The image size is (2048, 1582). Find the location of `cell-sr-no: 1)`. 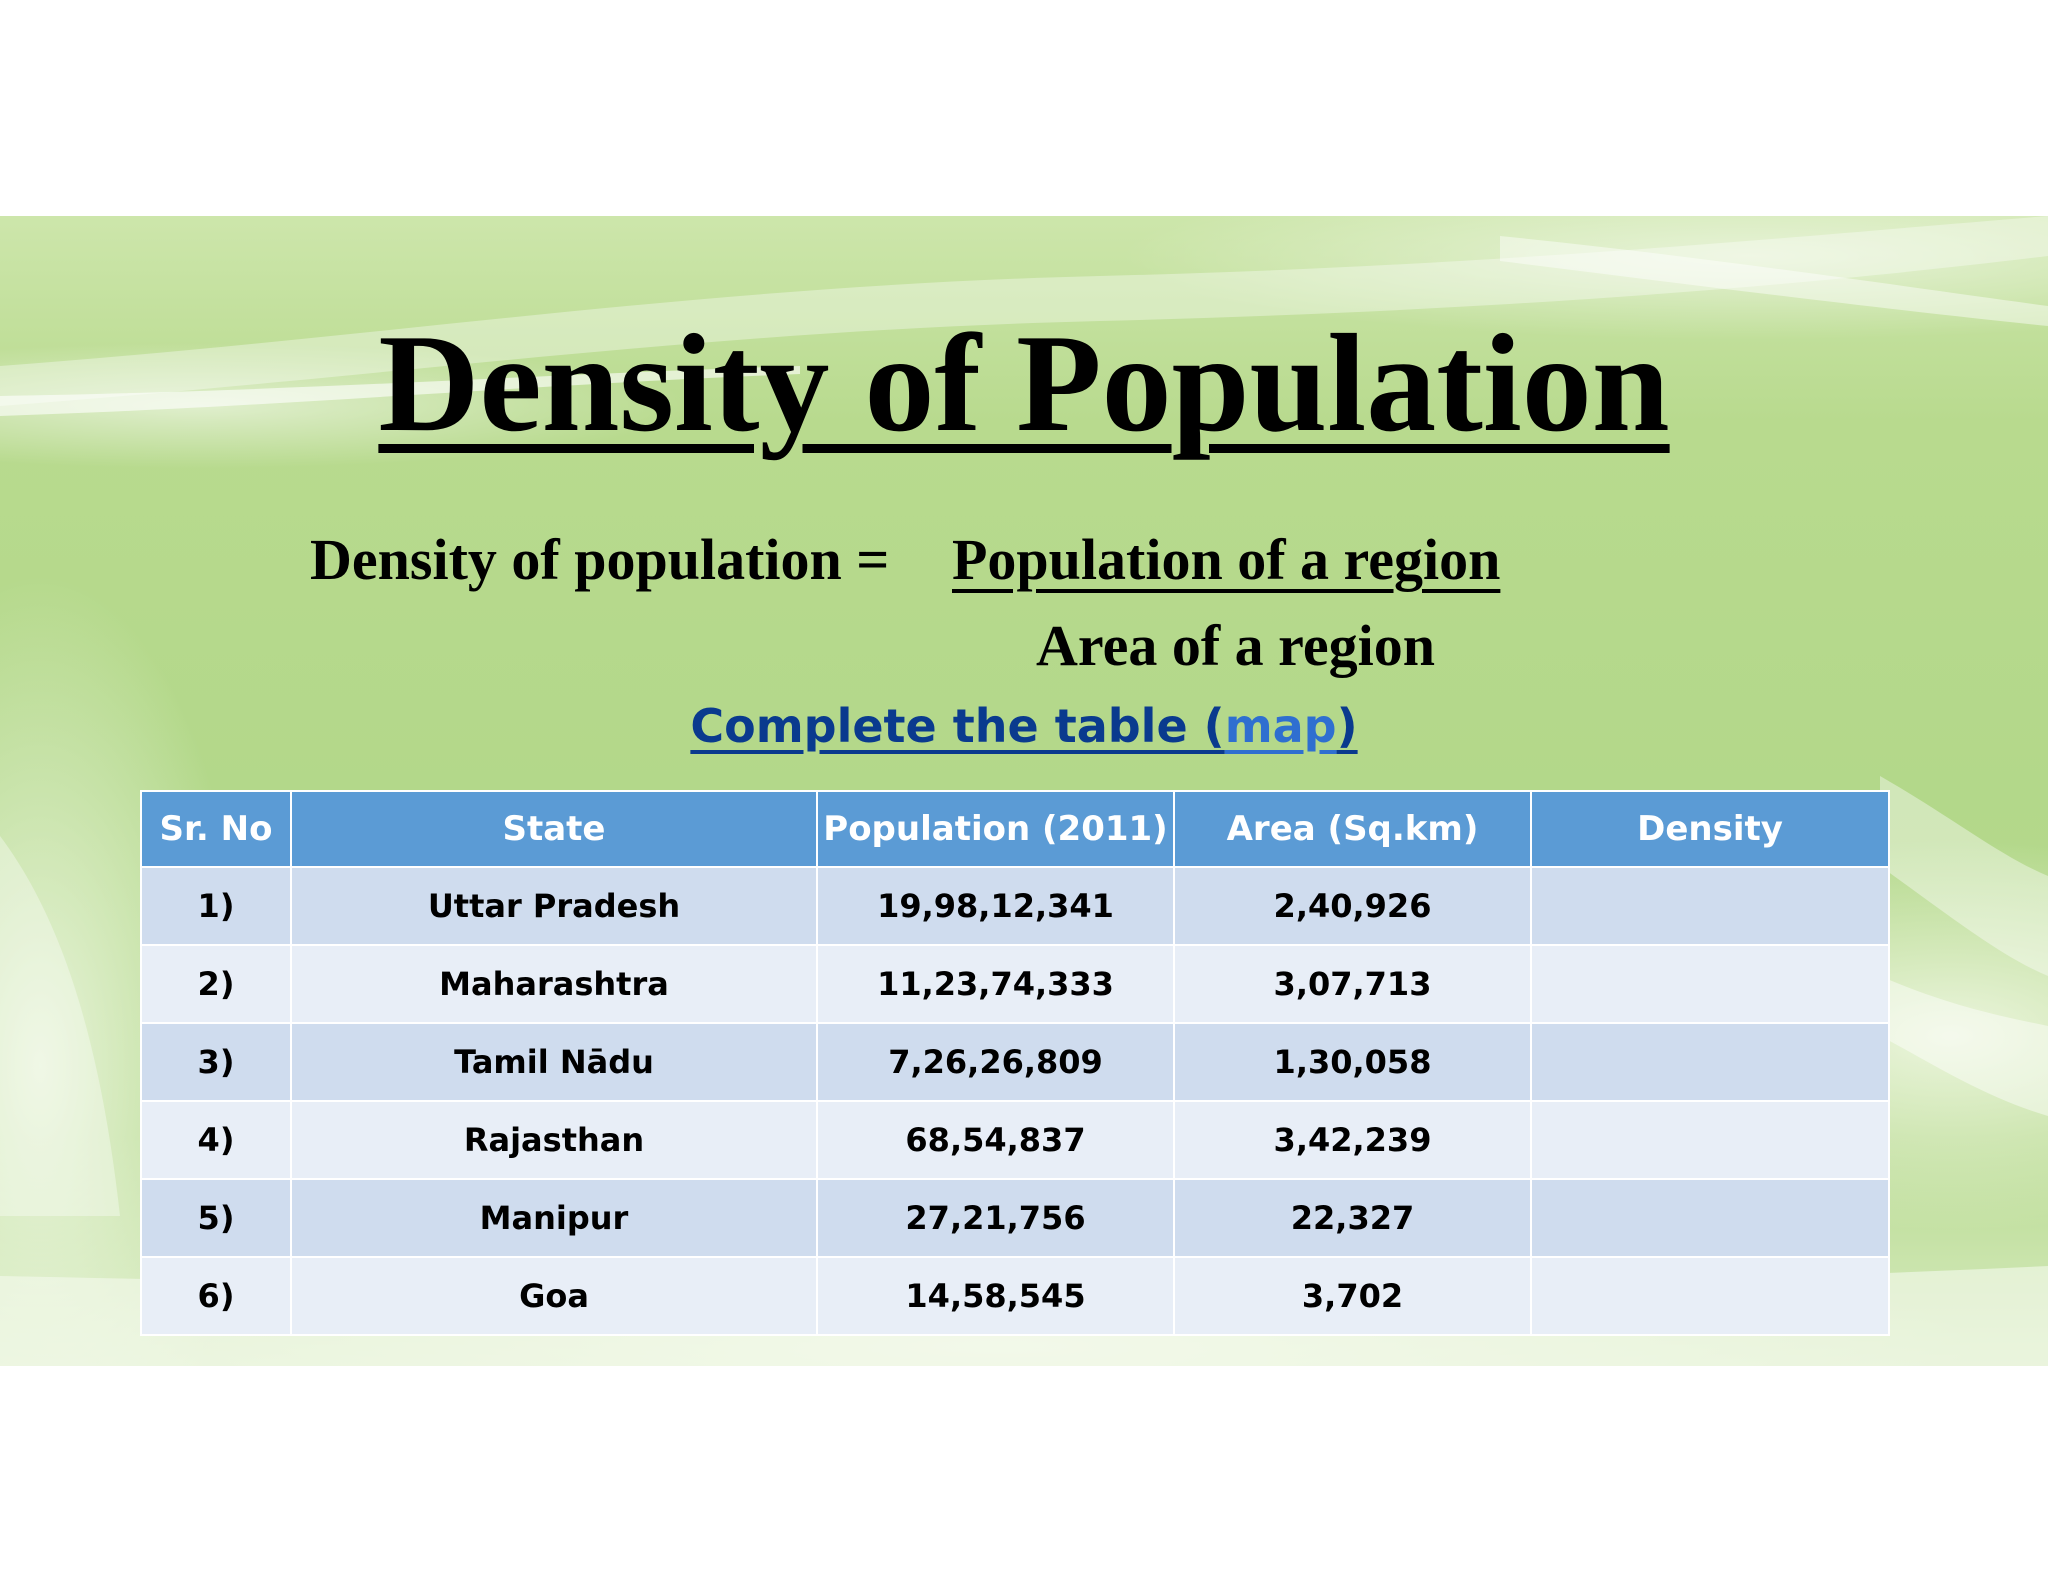

cell-sr-no: 1) is located at coordinates (216, 906).